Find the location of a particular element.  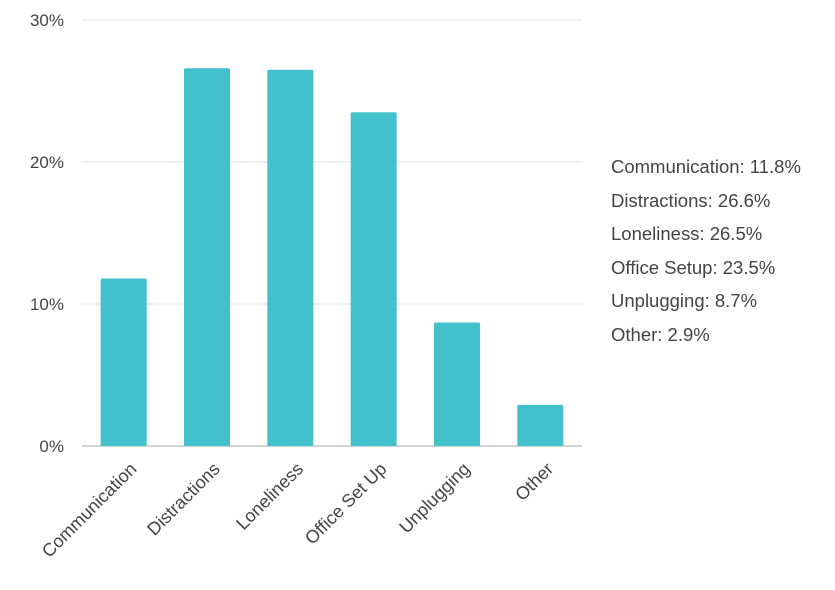

bar-other is located at coordinates (540, 425).